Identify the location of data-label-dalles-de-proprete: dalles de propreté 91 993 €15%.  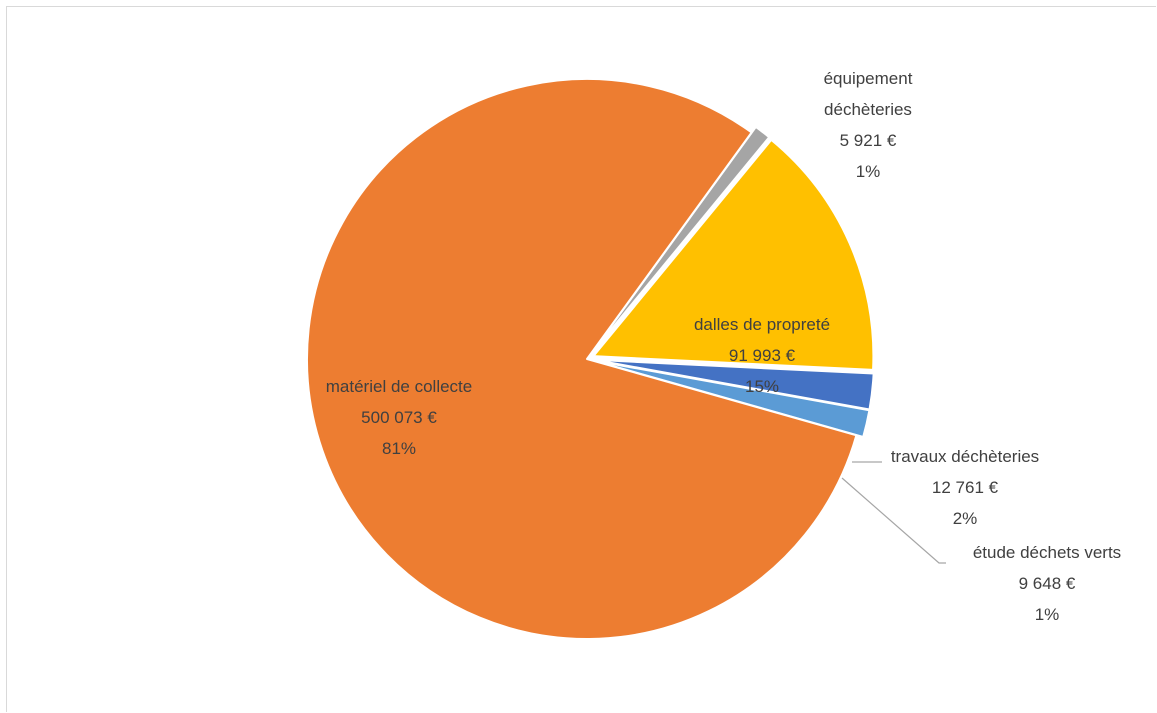
(762, 355).